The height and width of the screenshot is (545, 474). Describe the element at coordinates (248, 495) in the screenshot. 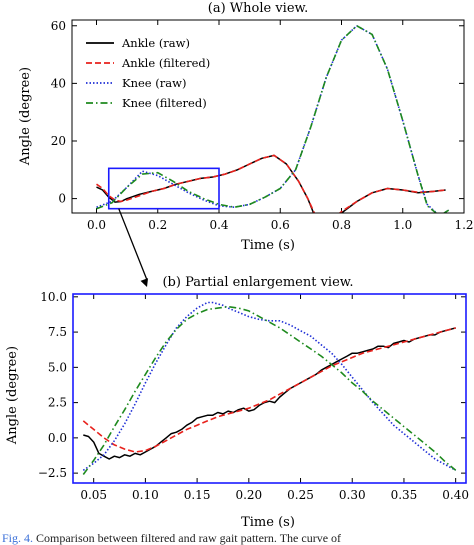

I see `panel-b-x-tick-label: 0.20` at that location.